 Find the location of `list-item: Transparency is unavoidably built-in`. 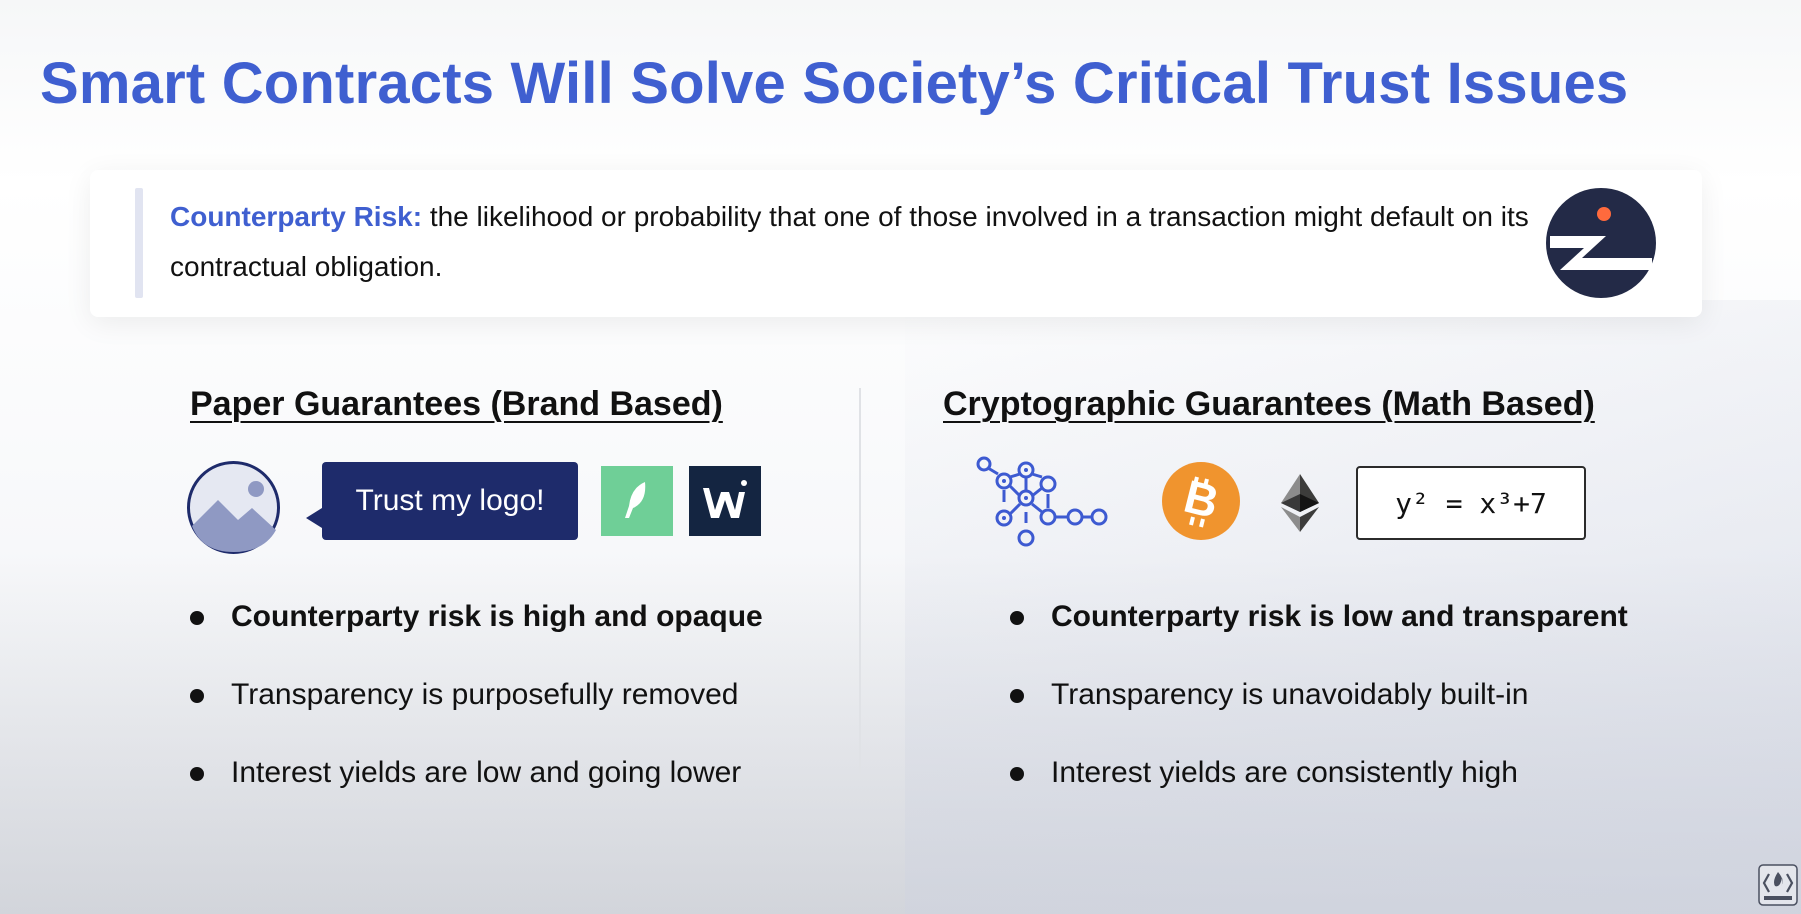

list-item: Transparency is unavoidably built-in is located at coordinates (1318, 719).